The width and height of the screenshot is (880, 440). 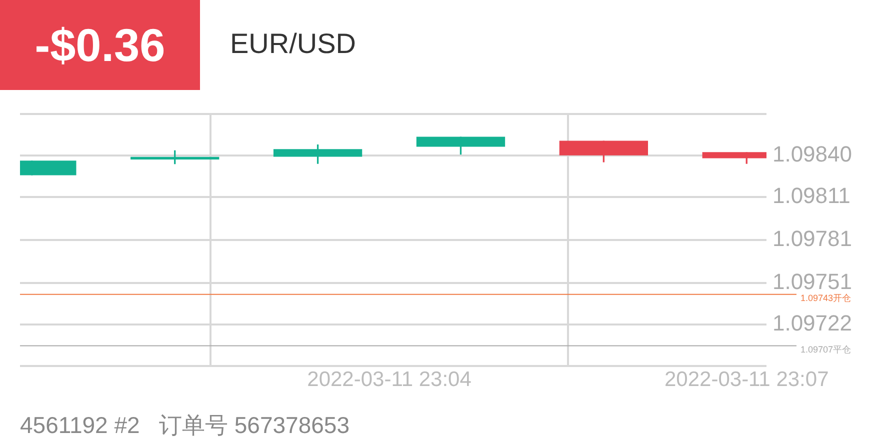 What do you see at coordinates (185, 425) in the screenshot?
I see `text: 4561192 #2 订单号 567378653` at bounding box center [185, 425].